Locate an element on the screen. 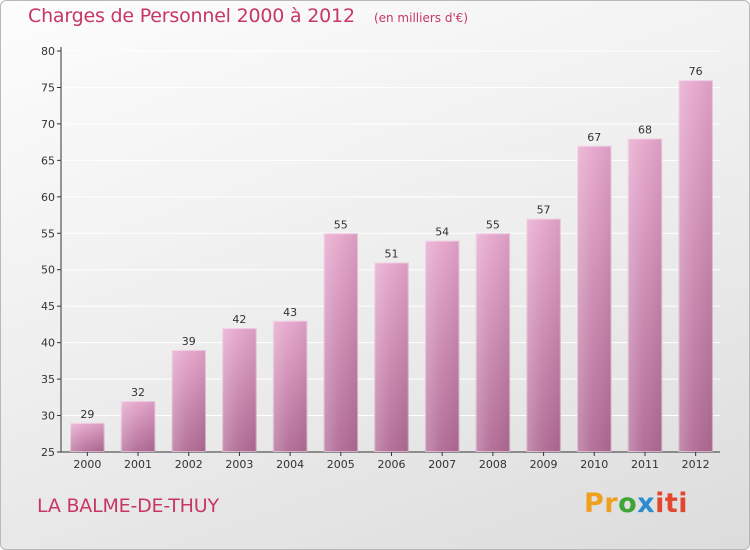  data-label: 68 is located at coordinates (645, 129).